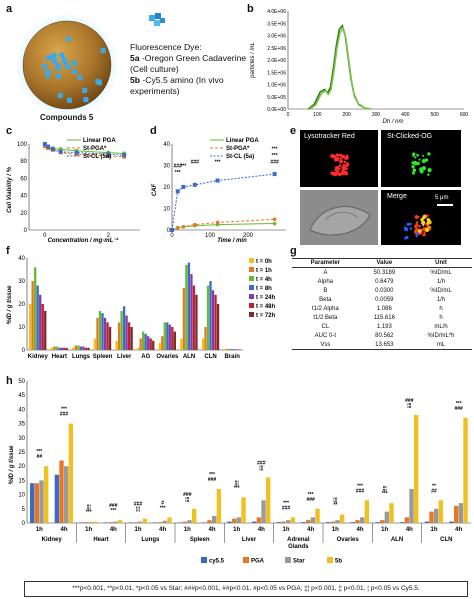  What do you see at coordinates (21, 328) in the screenshot?
I see `panel-f-ytick: 10` at bounding box center [21, 328].